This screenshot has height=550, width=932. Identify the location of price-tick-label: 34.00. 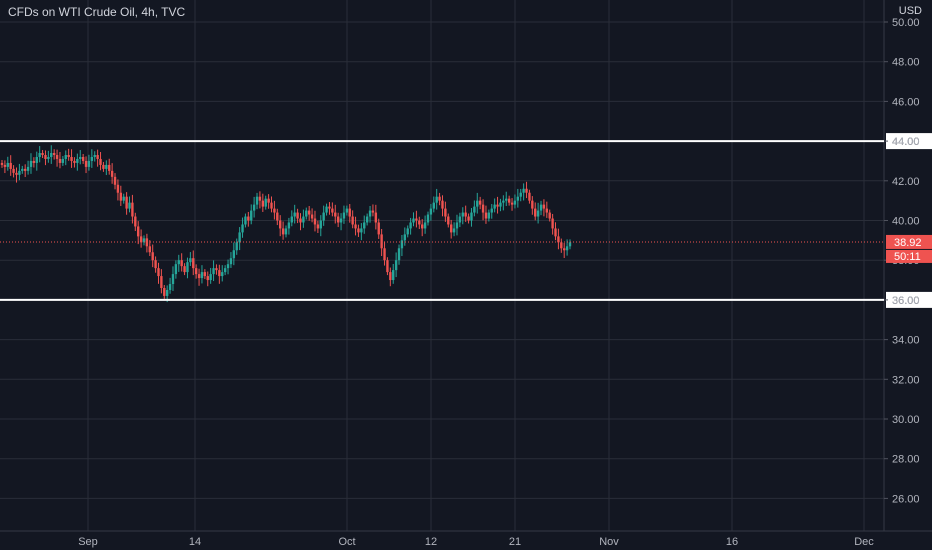
(906, 341).